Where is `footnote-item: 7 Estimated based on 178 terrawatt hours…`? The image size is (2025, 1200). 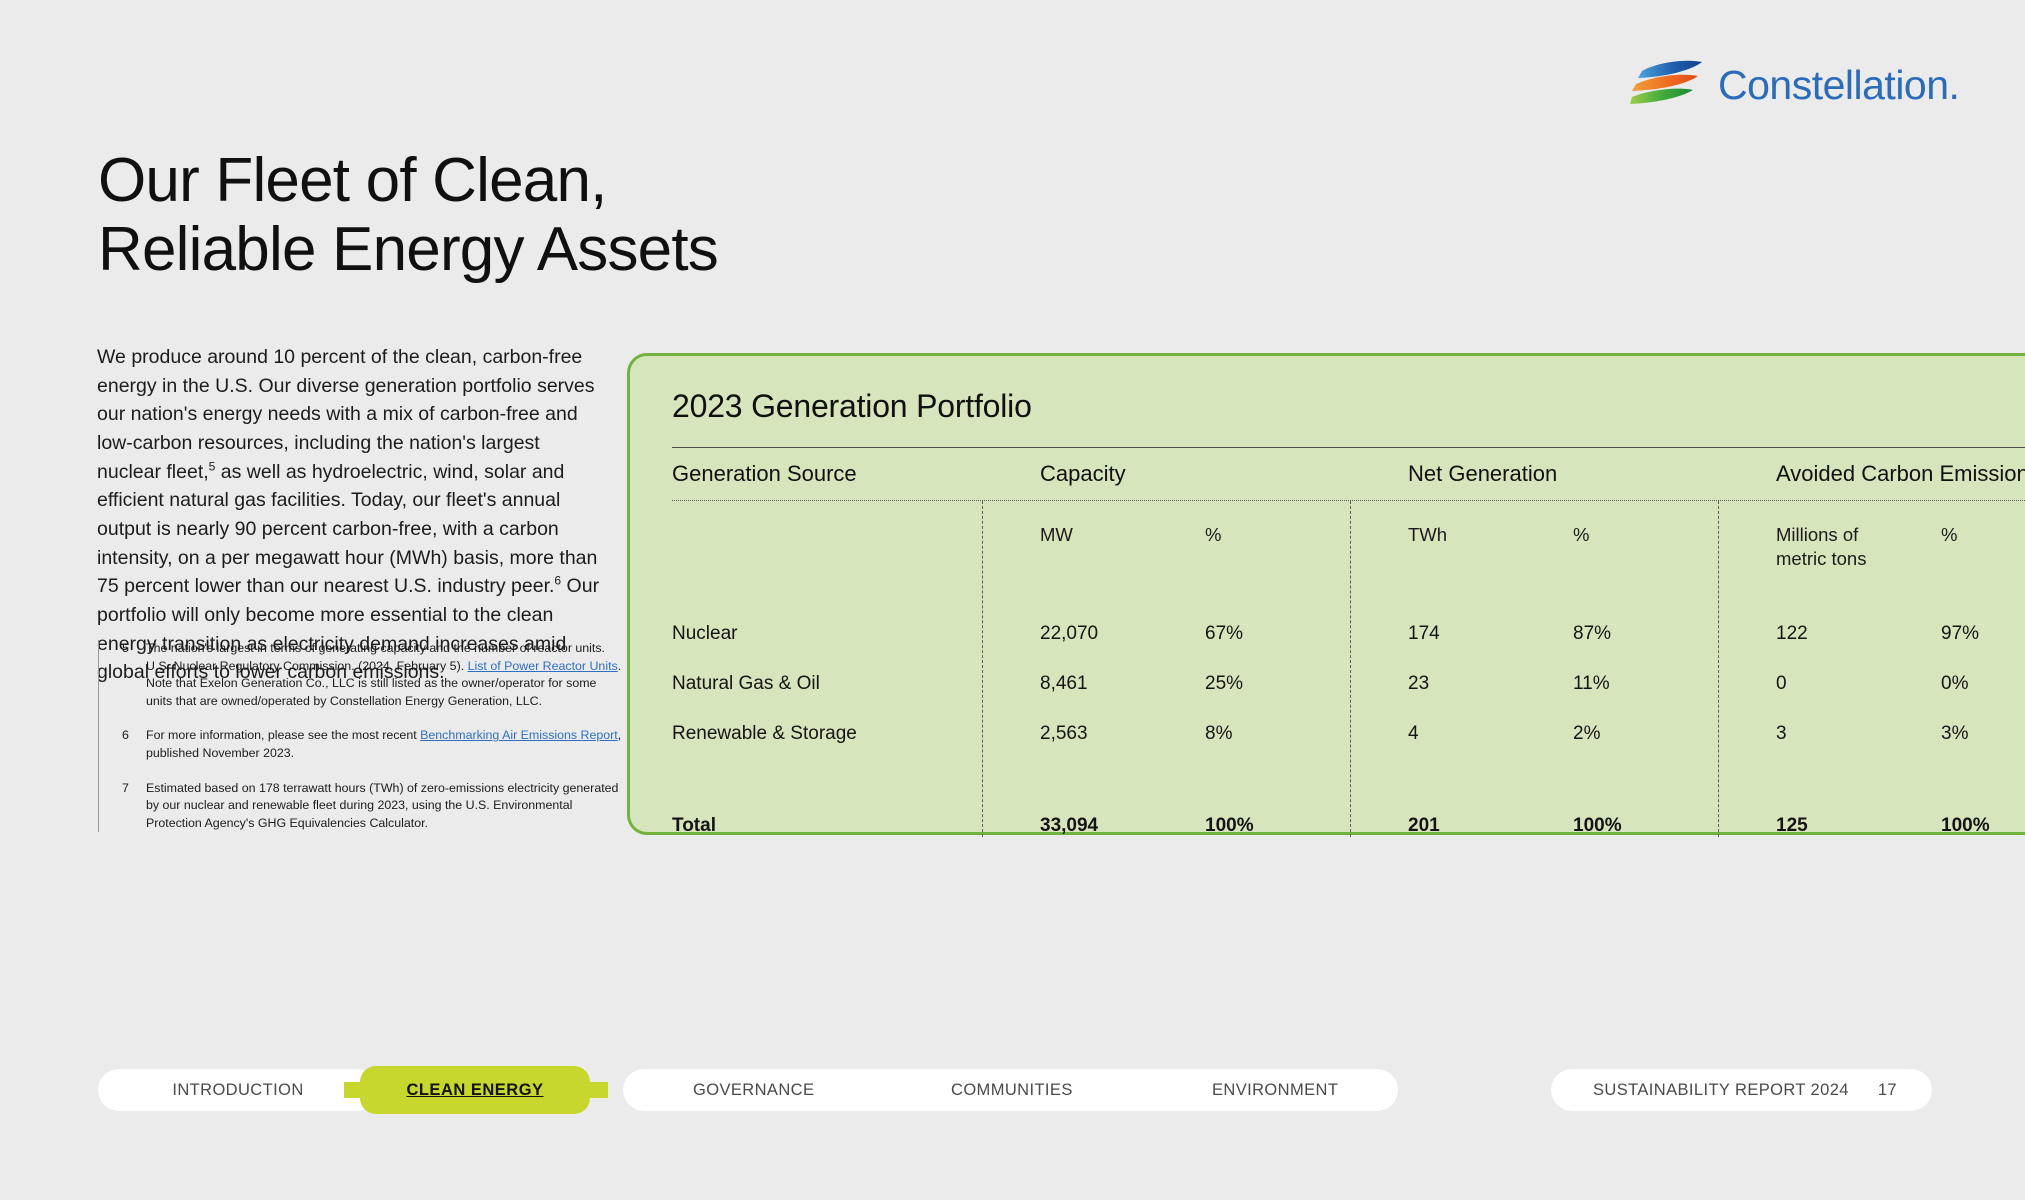
footnote-item: 7 Estimated based on 178 terrawatt hours… is located at coordinates (363, 806).